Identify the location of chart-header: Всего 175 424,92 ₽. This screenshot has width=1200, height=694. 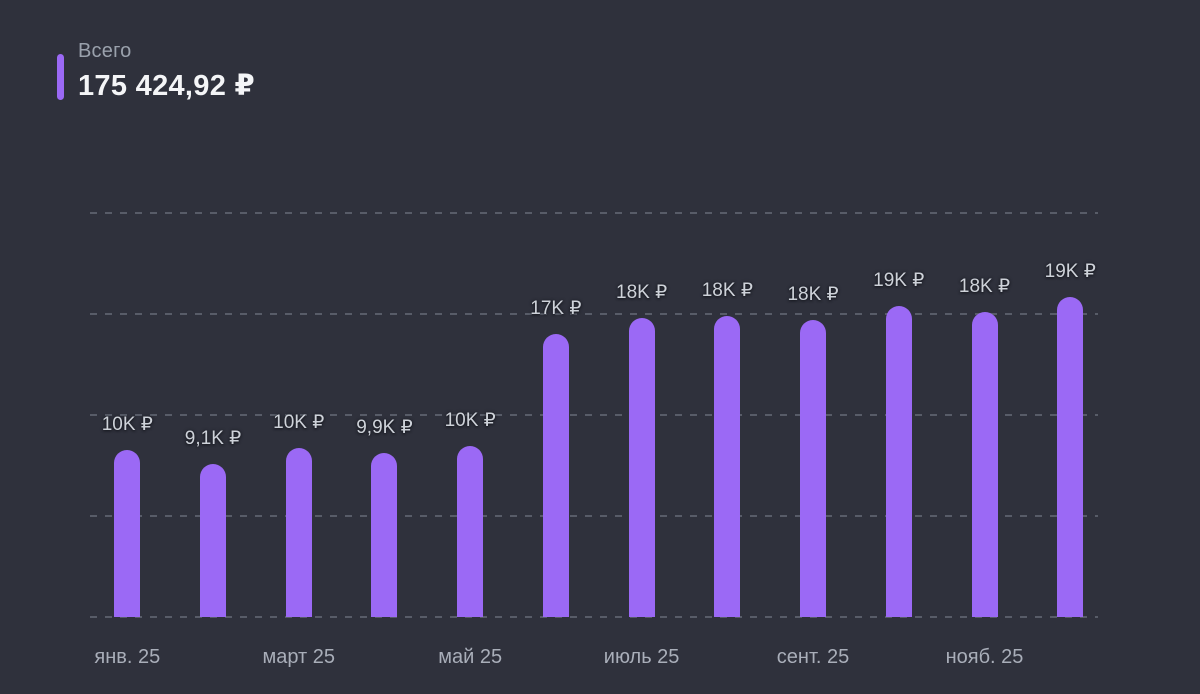
(156, 70).